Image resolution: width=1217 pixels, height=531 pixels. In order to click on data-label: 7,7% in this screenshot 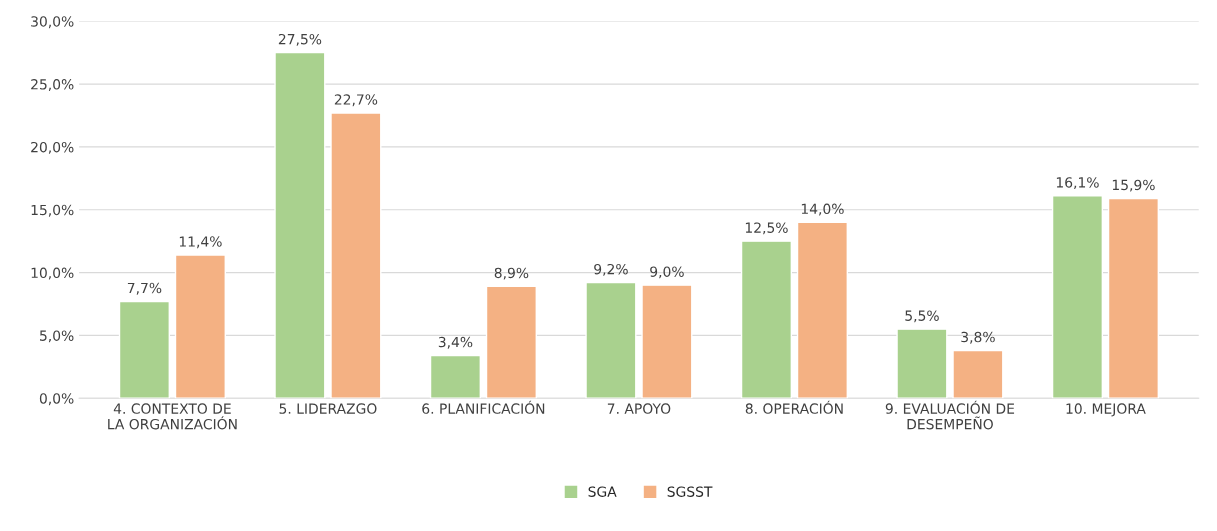, I will do `click(144, 288)`.